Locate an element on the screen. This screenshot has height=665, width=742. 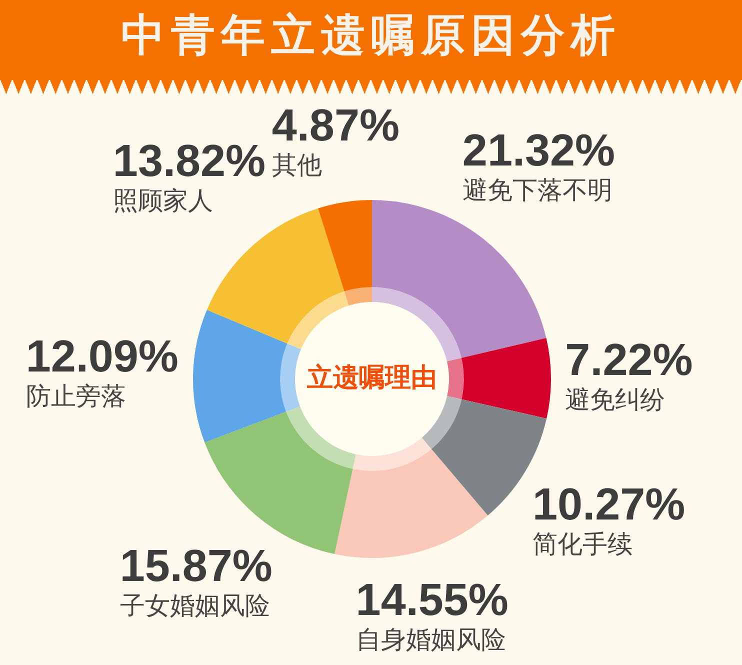
data-label: 10.27% is located at coordinates (609, 504).